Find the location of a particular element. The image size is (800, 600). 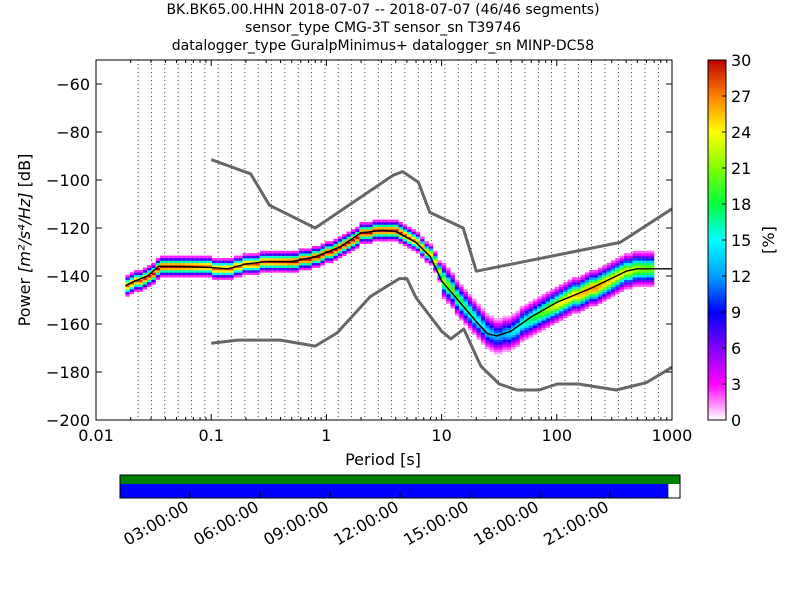

high-noise-model-line is located at coordinates (441, 215).